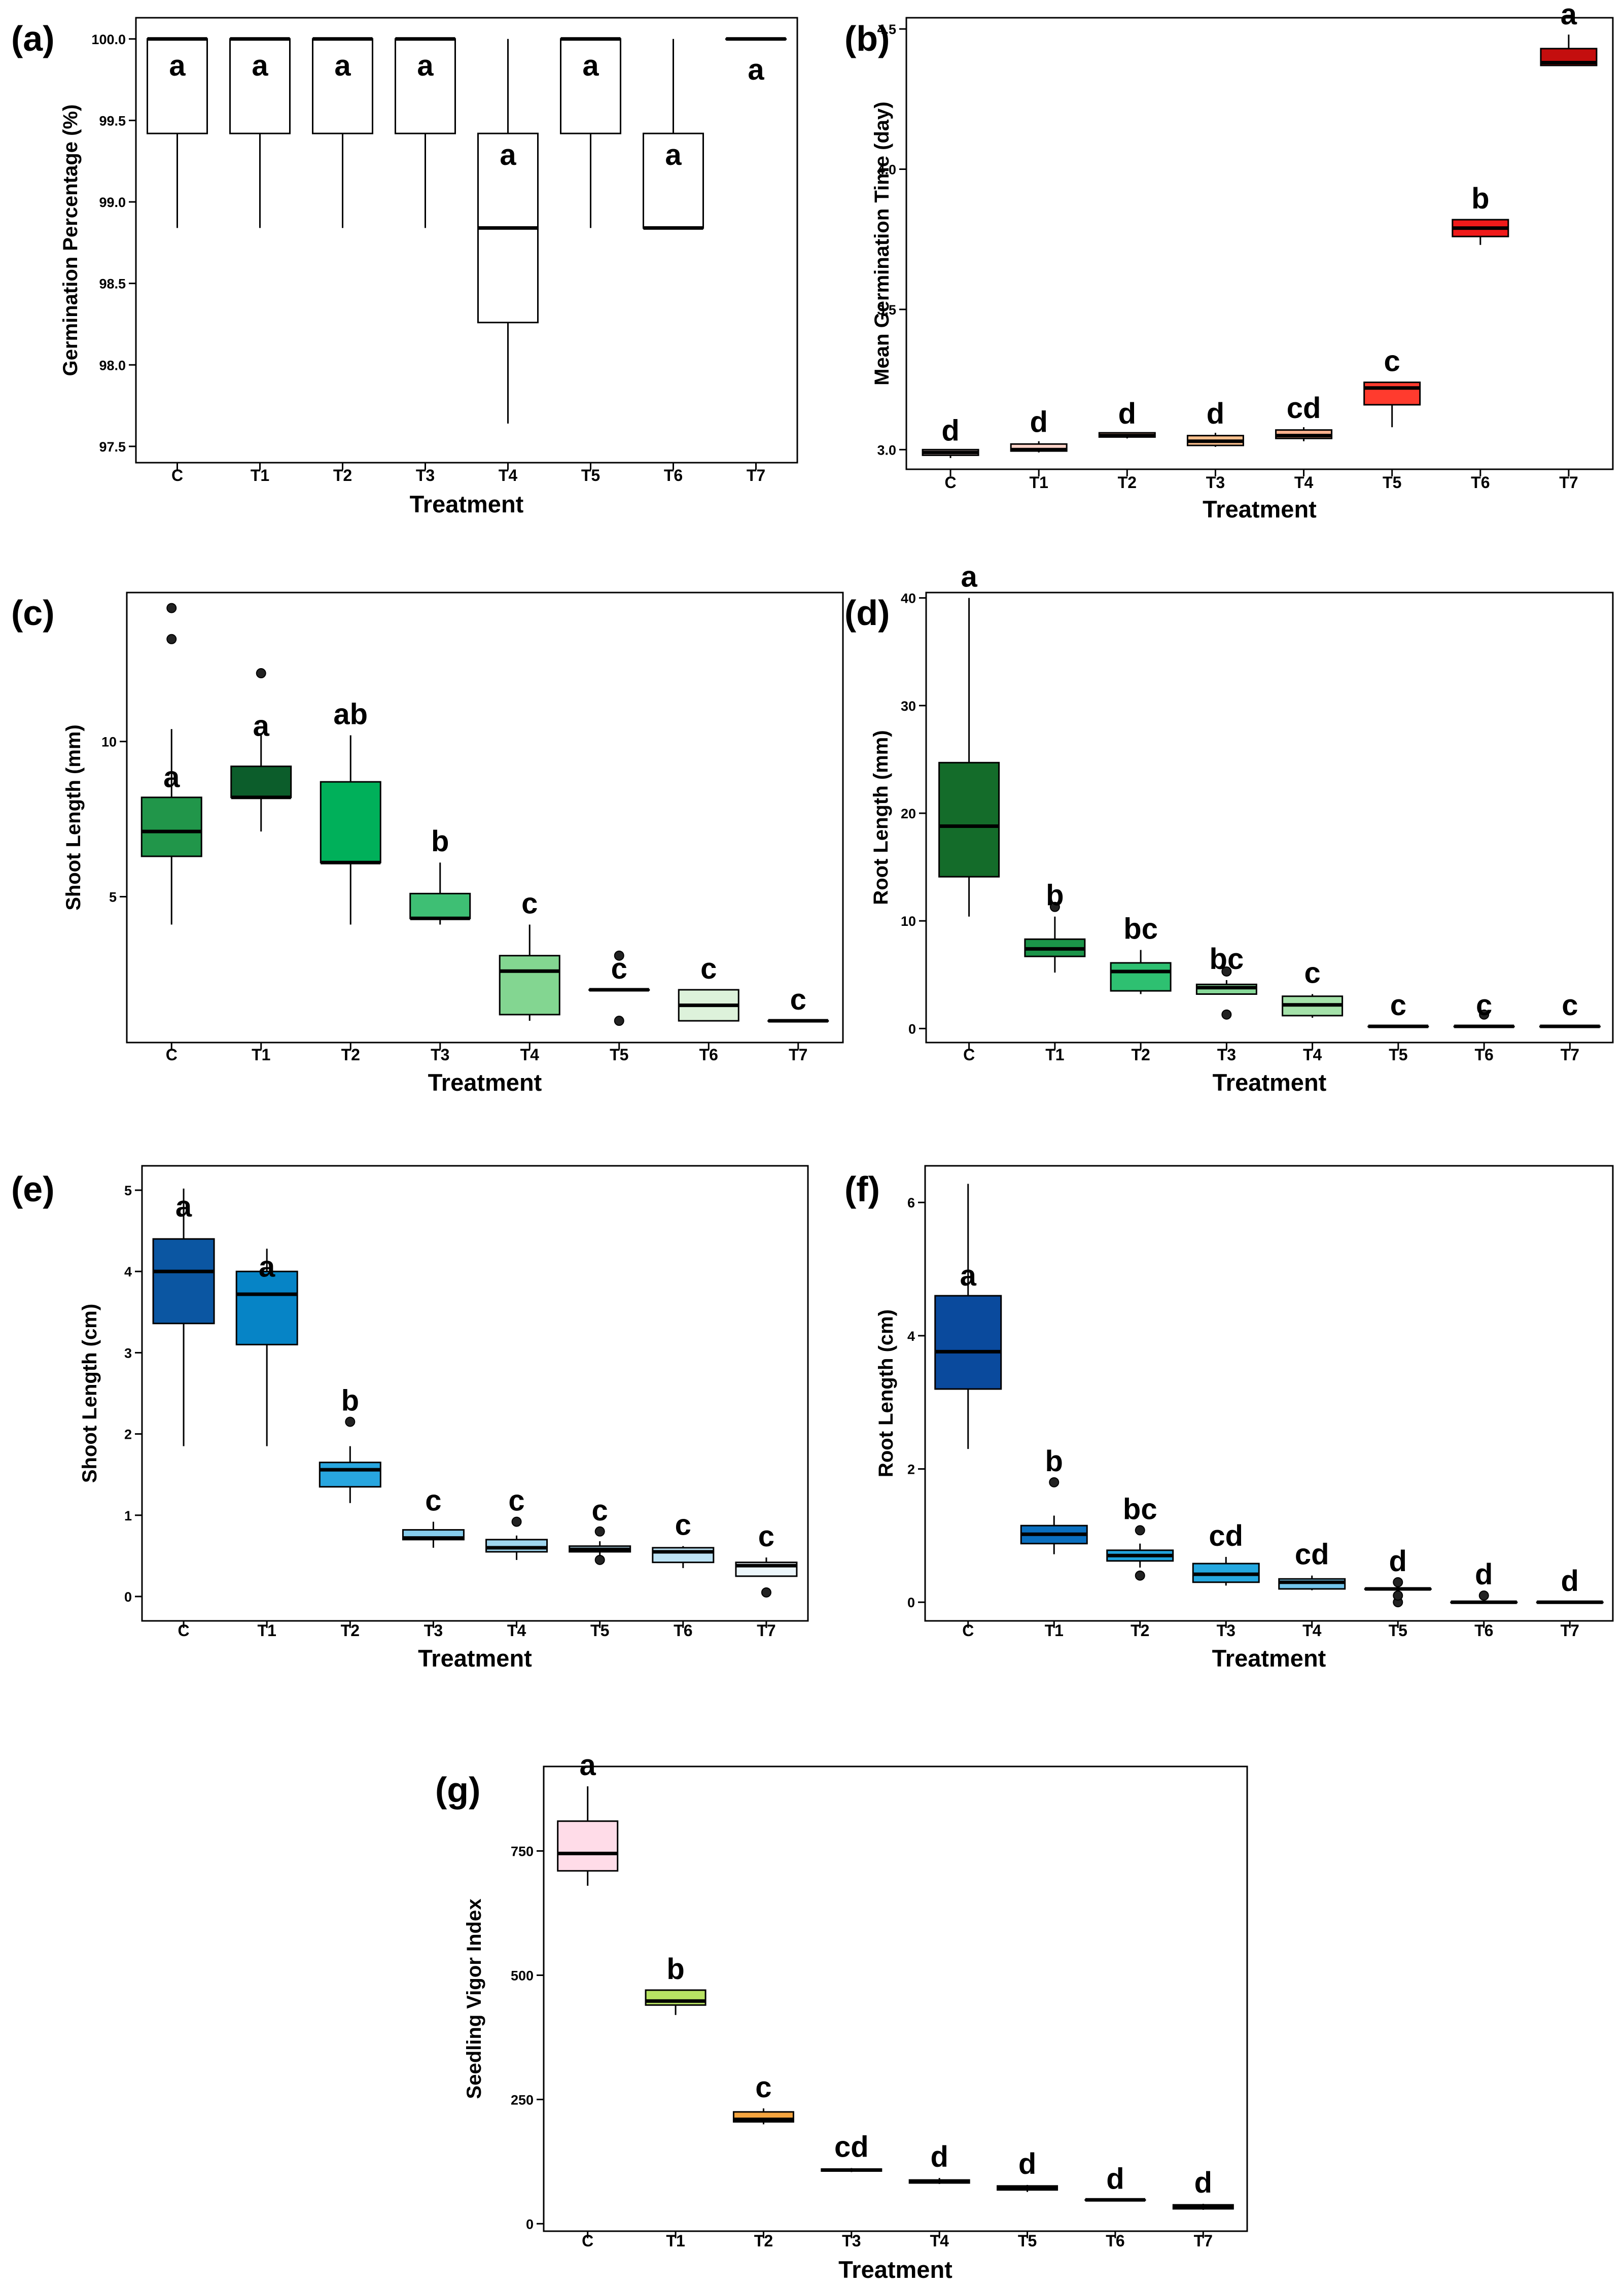 The image size is (1624, 2288). I want to click on box-T2: c, so click(763, 2098).